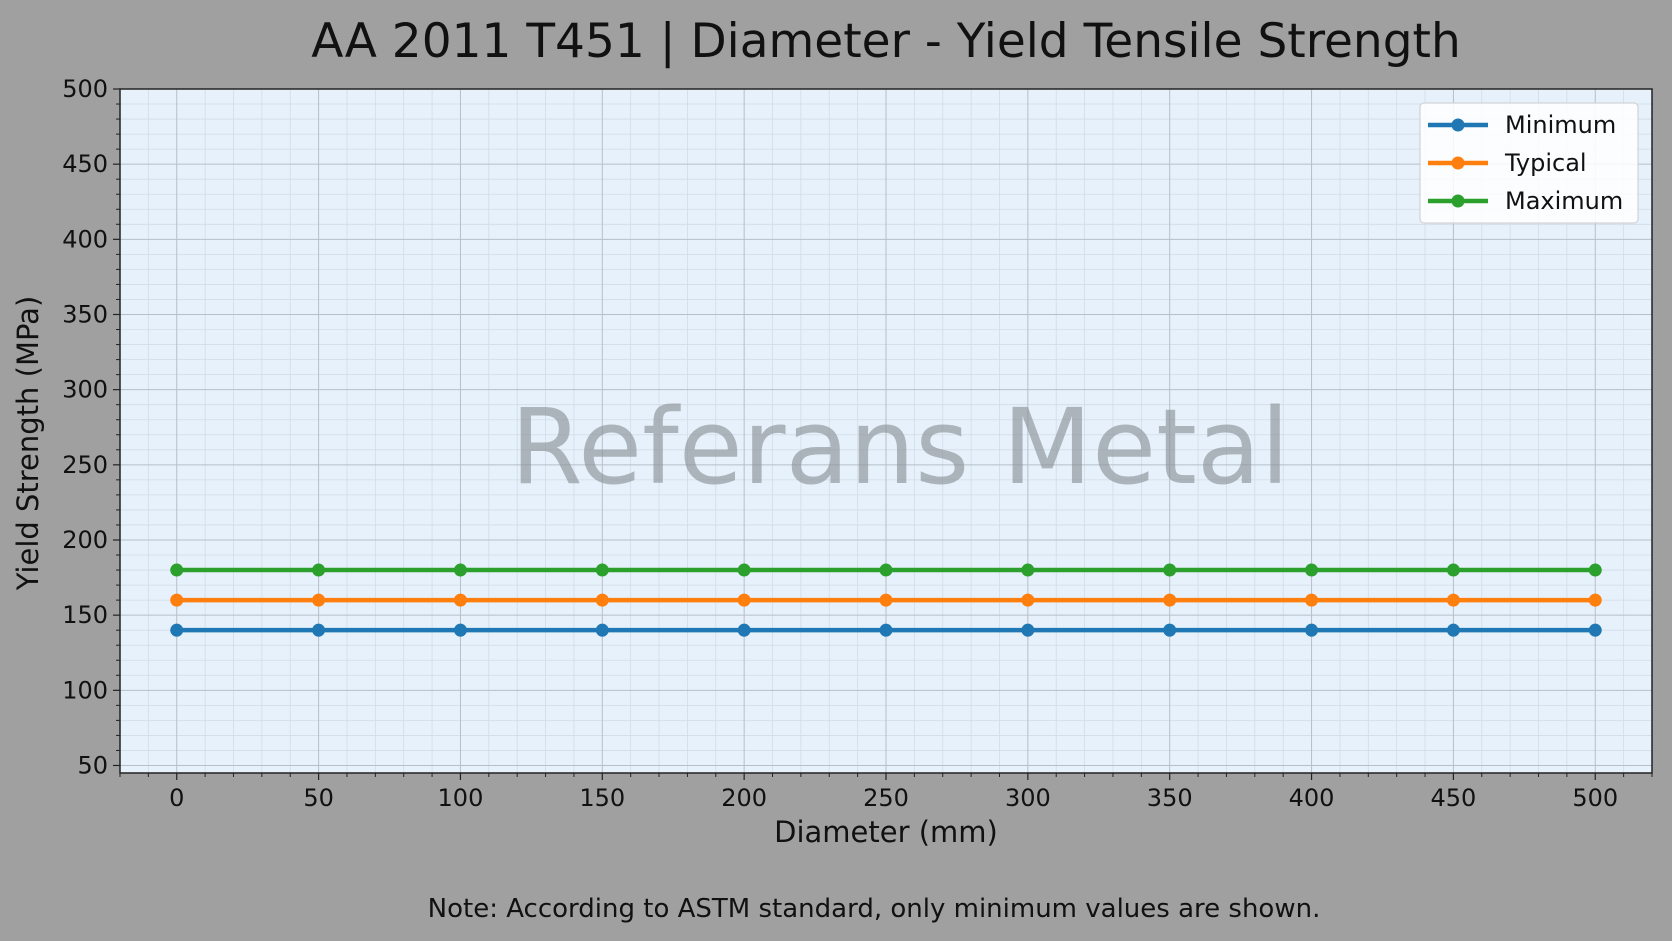 The height and width of the screenshot is (941, 1672). Describe the element at coordinates (1595, 798) in the screenshot. I see `x-tick-label: 500` at that location.